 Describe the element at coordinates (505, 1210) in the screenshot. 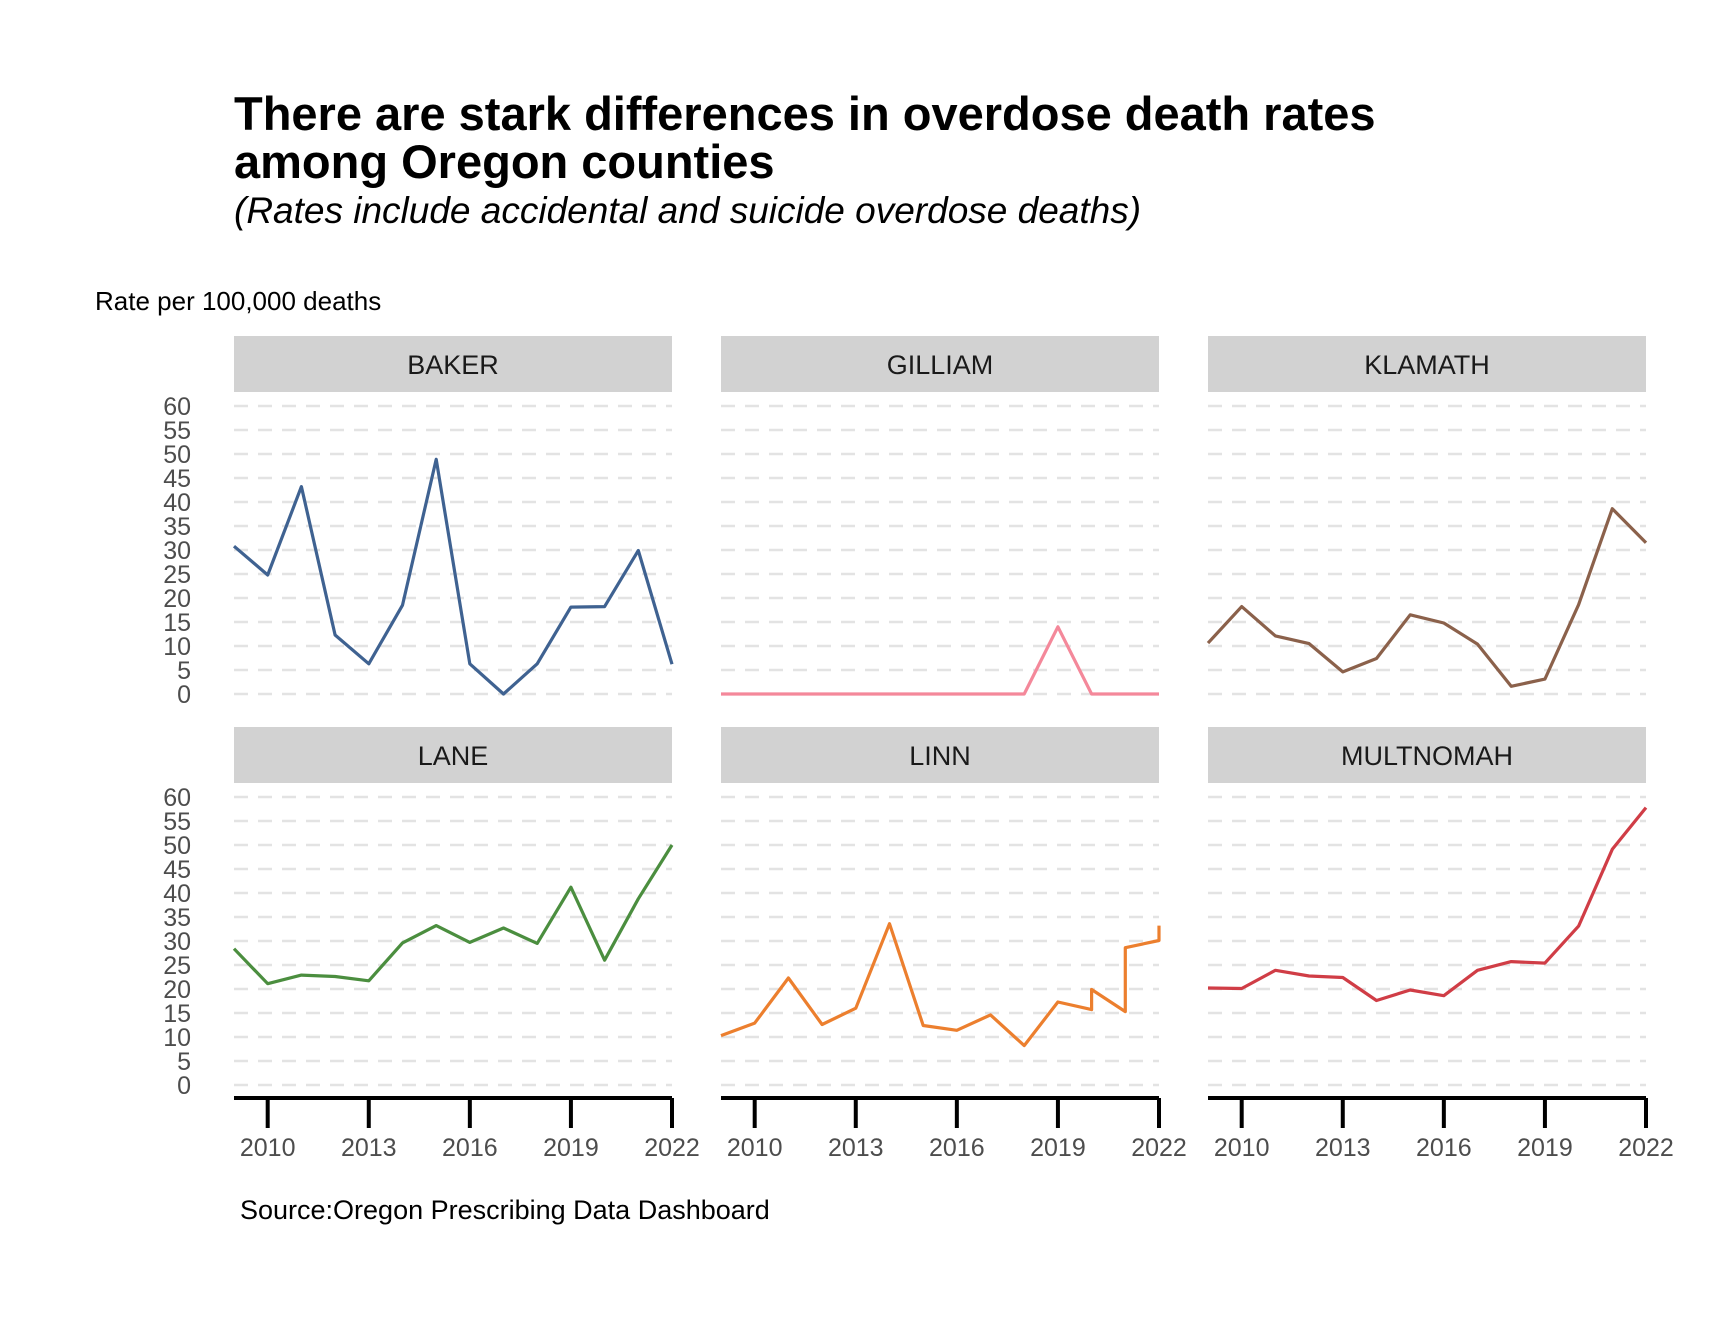

I see `source-note: Source:Oregon Prescribing Data Dashboard` at that location.